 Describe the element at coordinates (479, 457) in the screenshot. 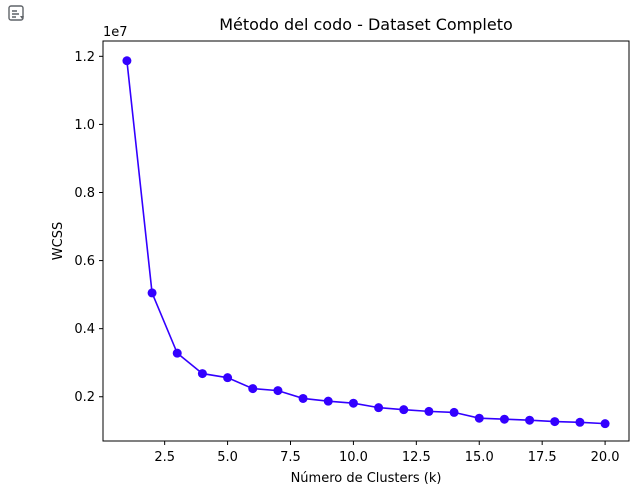

I see `x-tick-label: 15.0` at that location.